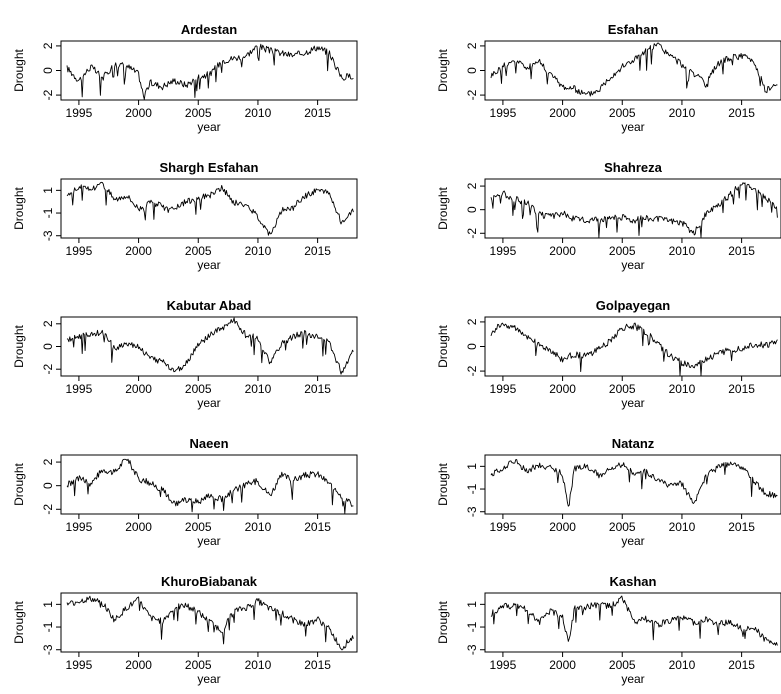 Image resolution: width=781 pixels, height=694 pixels. I want to click on series-line-kashan, so click(634, 620).